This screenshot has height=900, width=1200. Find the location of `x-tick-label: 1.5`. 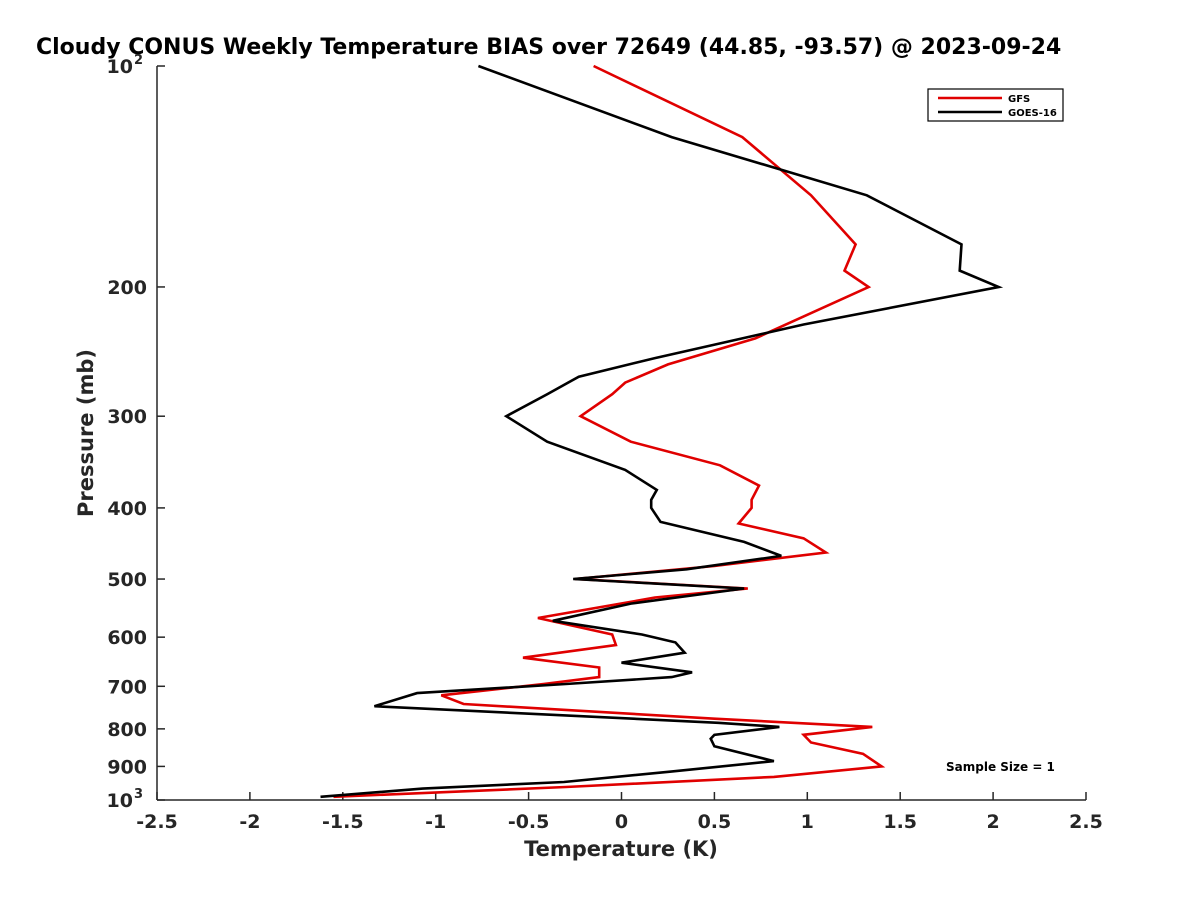

x-tick-label: 1.5 is located at coordinates (900, 822).